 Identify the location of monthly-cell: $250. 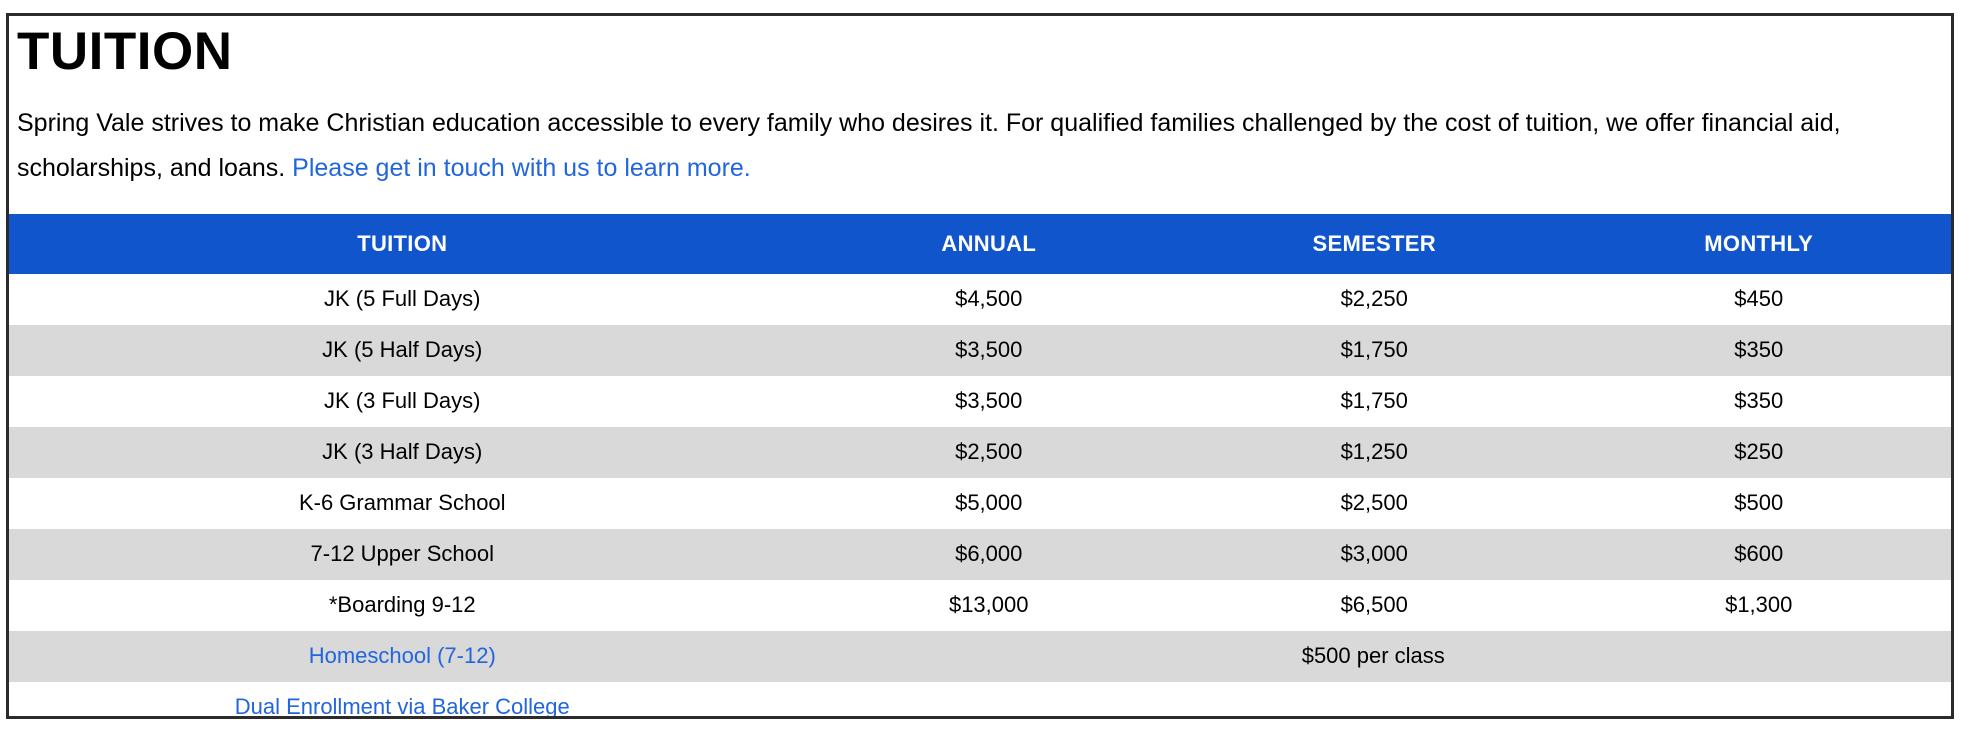
(1758, 452).